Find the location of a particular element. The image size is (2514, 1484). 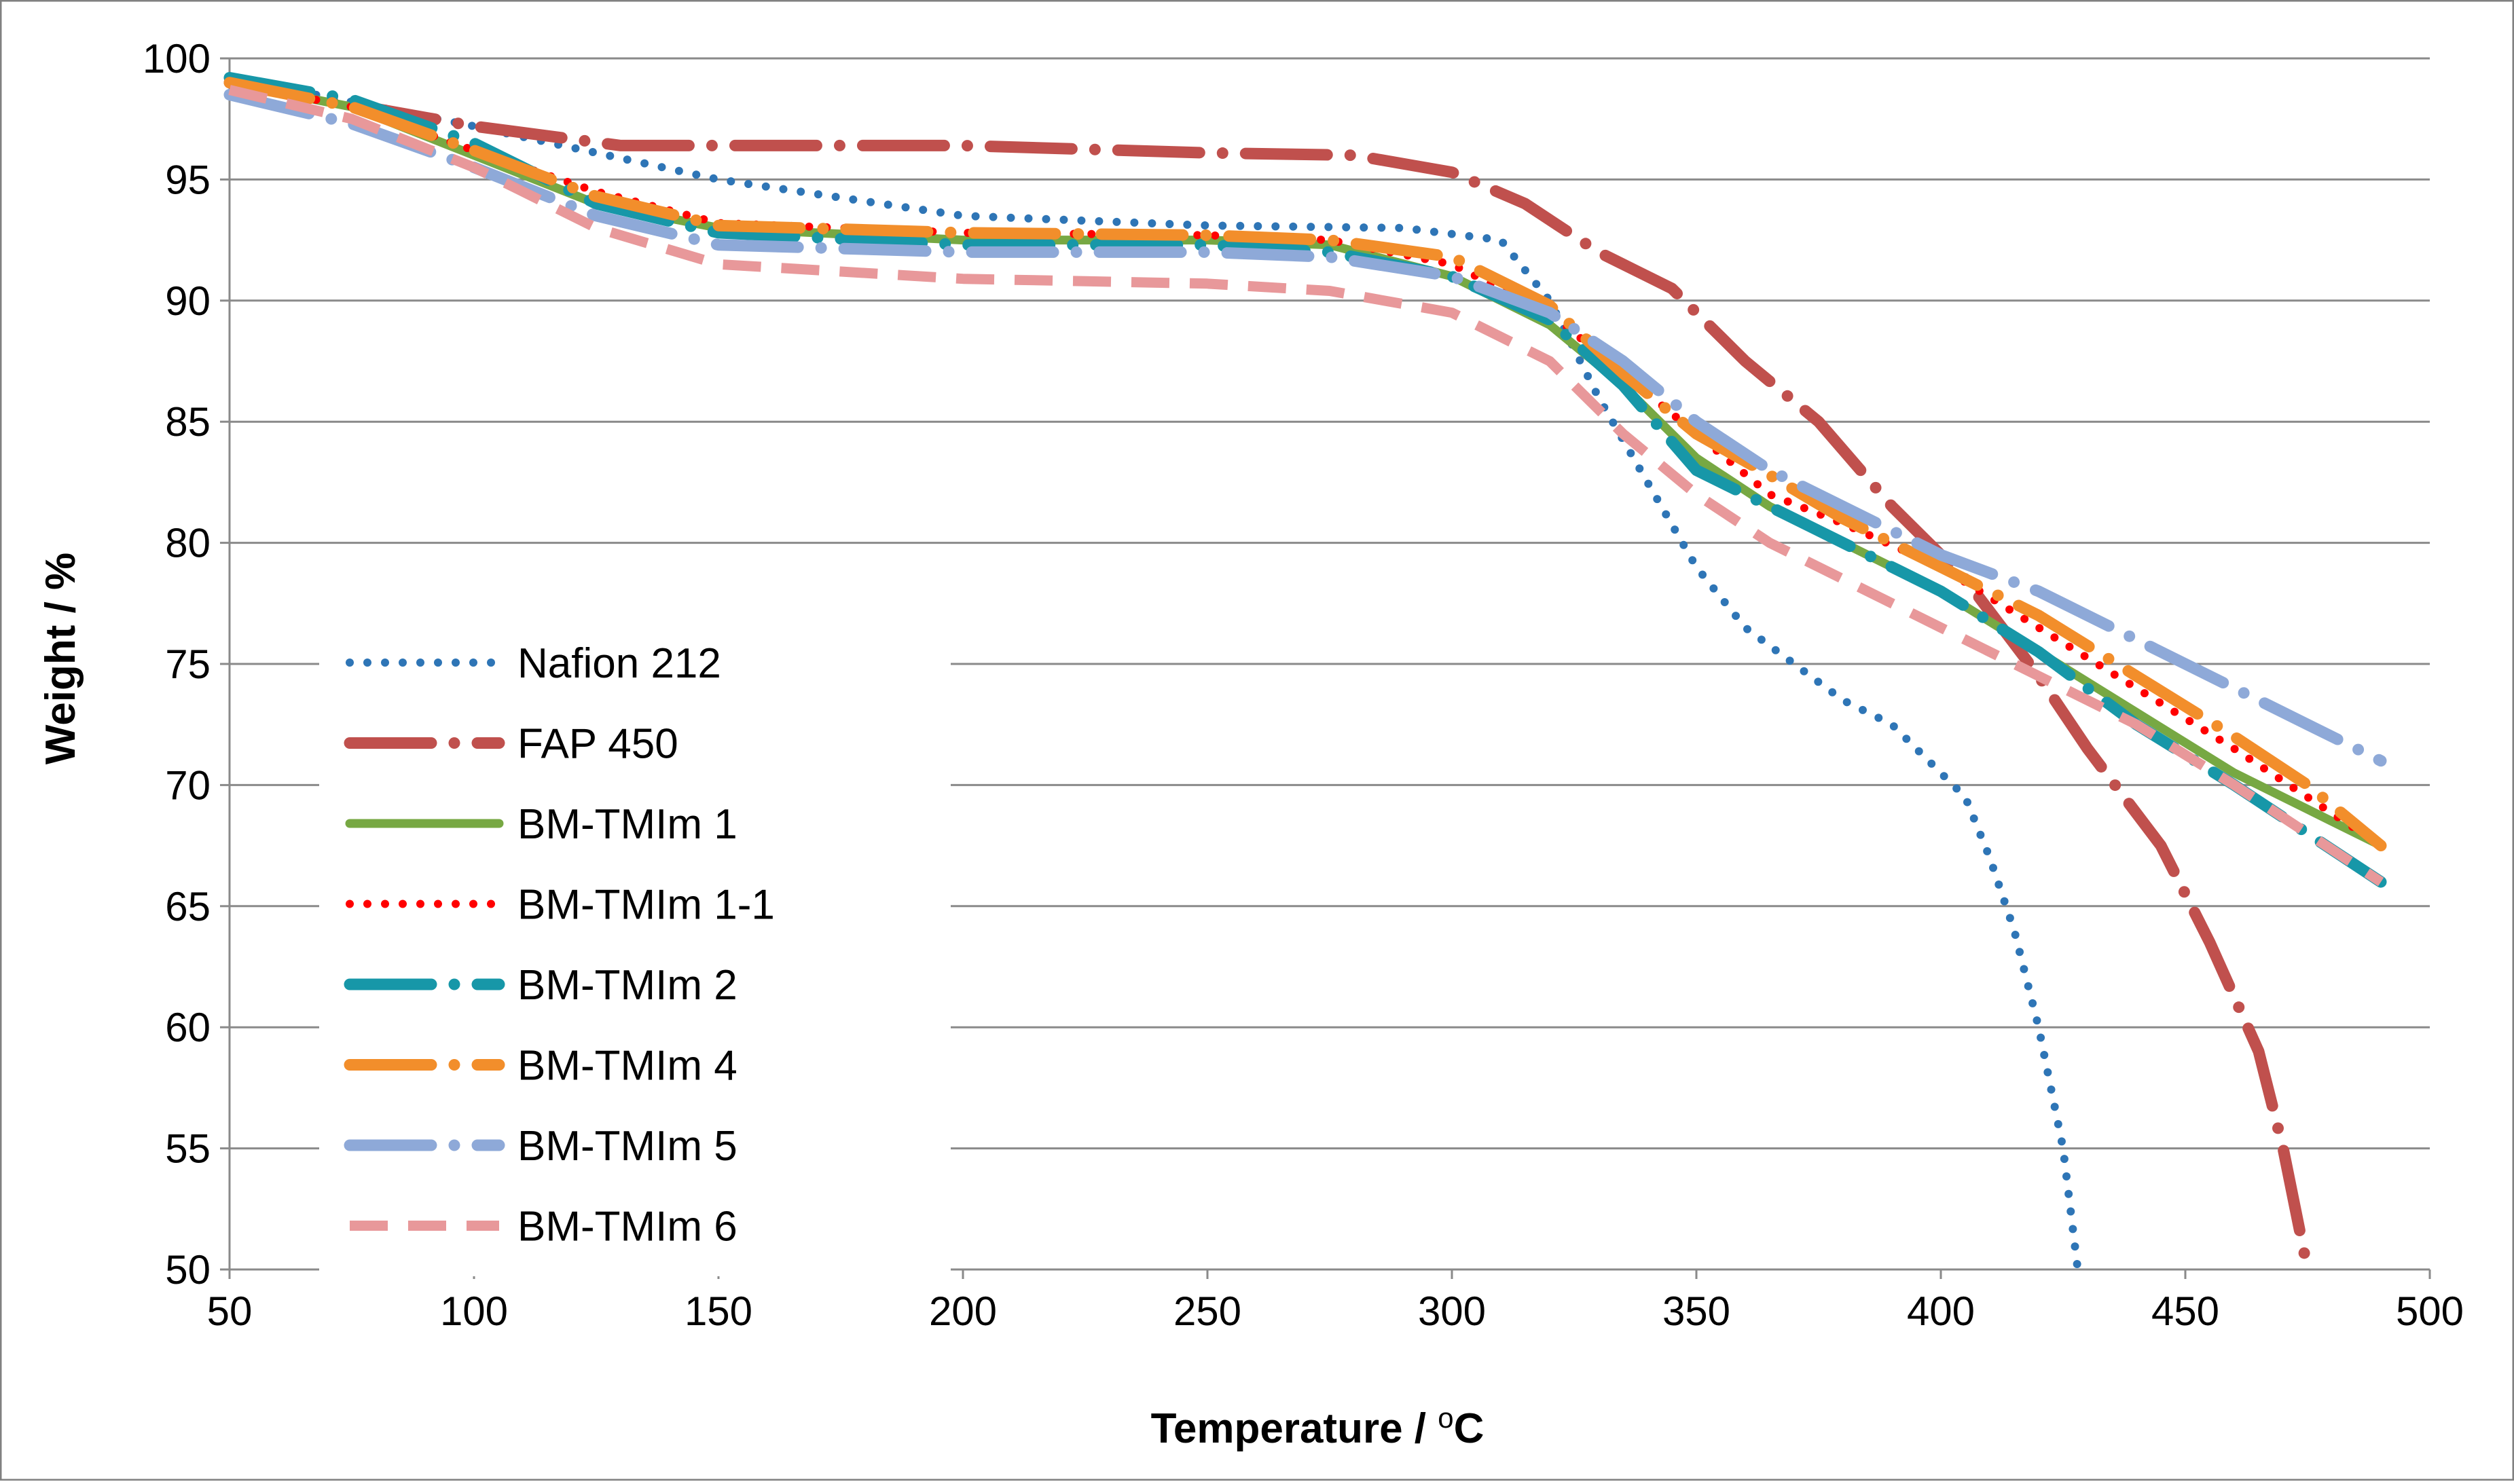

legend-label-2: FAP 450 is located at coordinates (597, 745).